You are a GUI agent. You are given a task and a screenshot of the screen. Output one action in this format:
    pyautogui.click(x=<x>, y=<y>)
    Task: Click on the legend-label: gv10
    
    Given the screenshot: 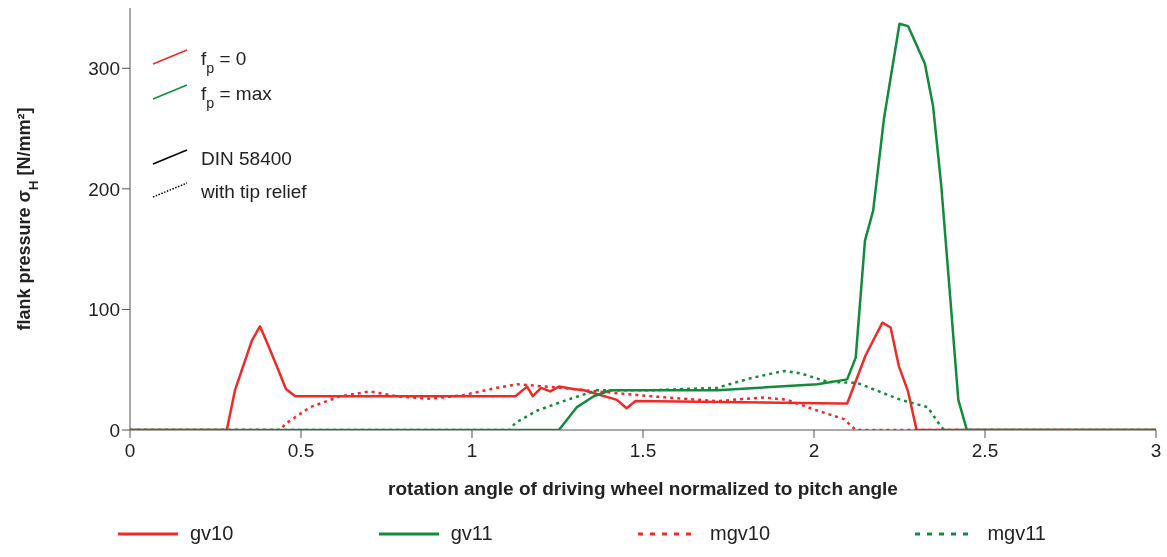 What is the action you would take?
    pyautogui.click(x=212, y=533)
    